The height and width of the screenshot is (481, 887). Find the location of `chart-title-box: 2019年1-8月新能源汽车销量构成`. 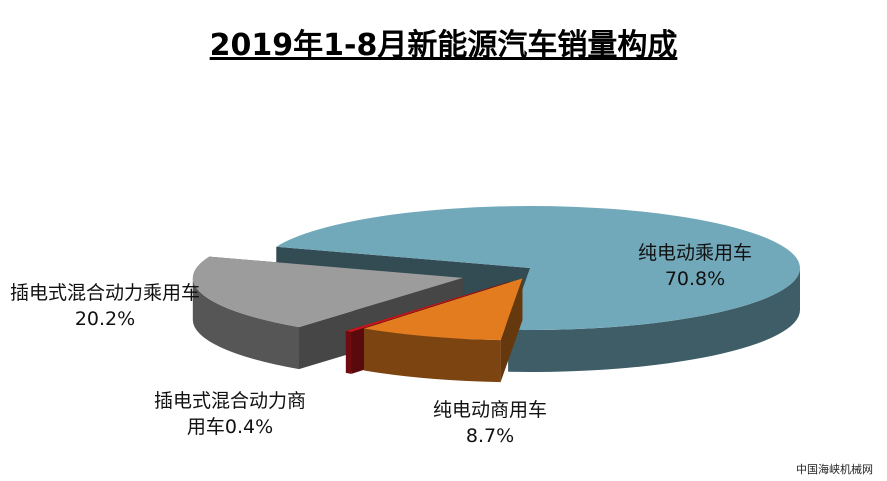

chart-title-box: 2019年1-8月新能源汽车销量构成 is located at coordinates (443, 42).